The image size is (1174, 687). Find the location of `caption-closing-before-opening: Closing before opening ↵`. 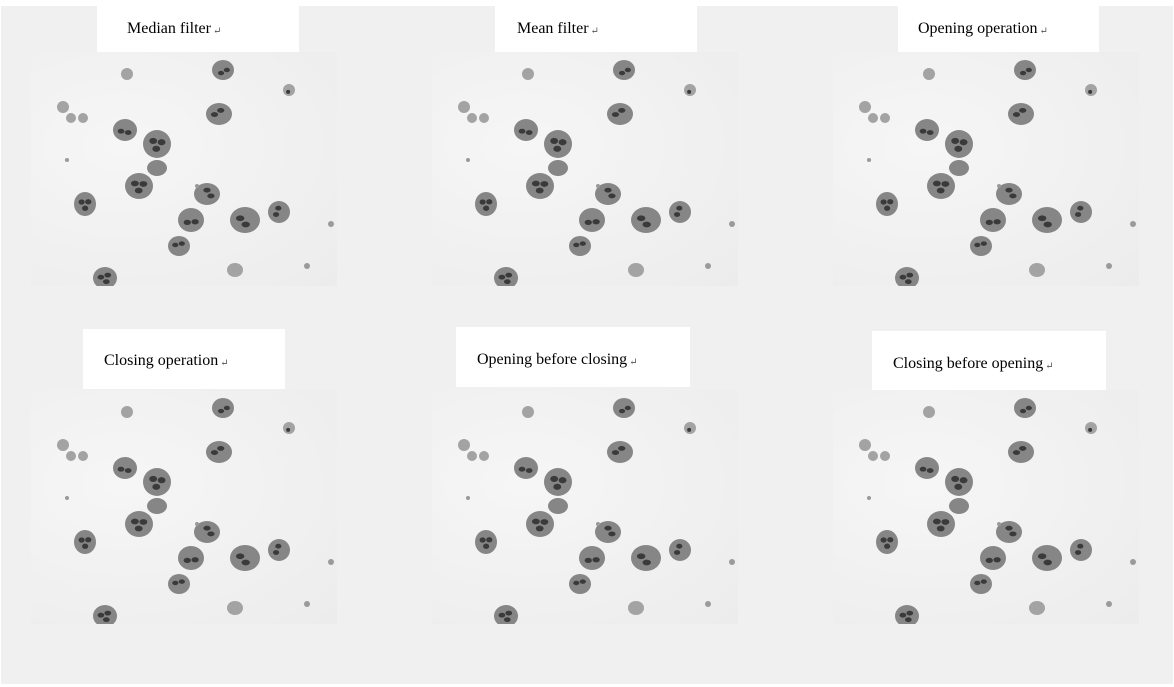

caption-closing-before-opening: Closing before opening ↵ is located at coordinates (989, 361).